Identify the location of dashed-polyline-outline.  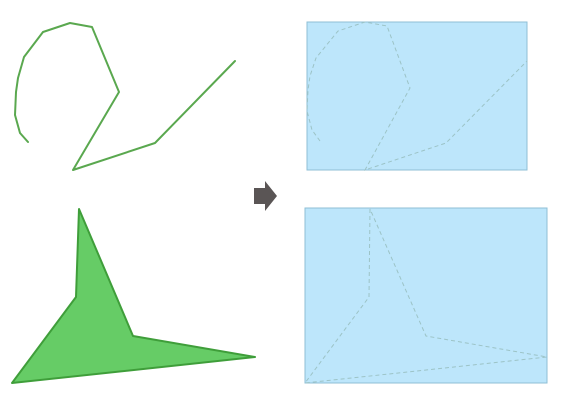
(417, 96).